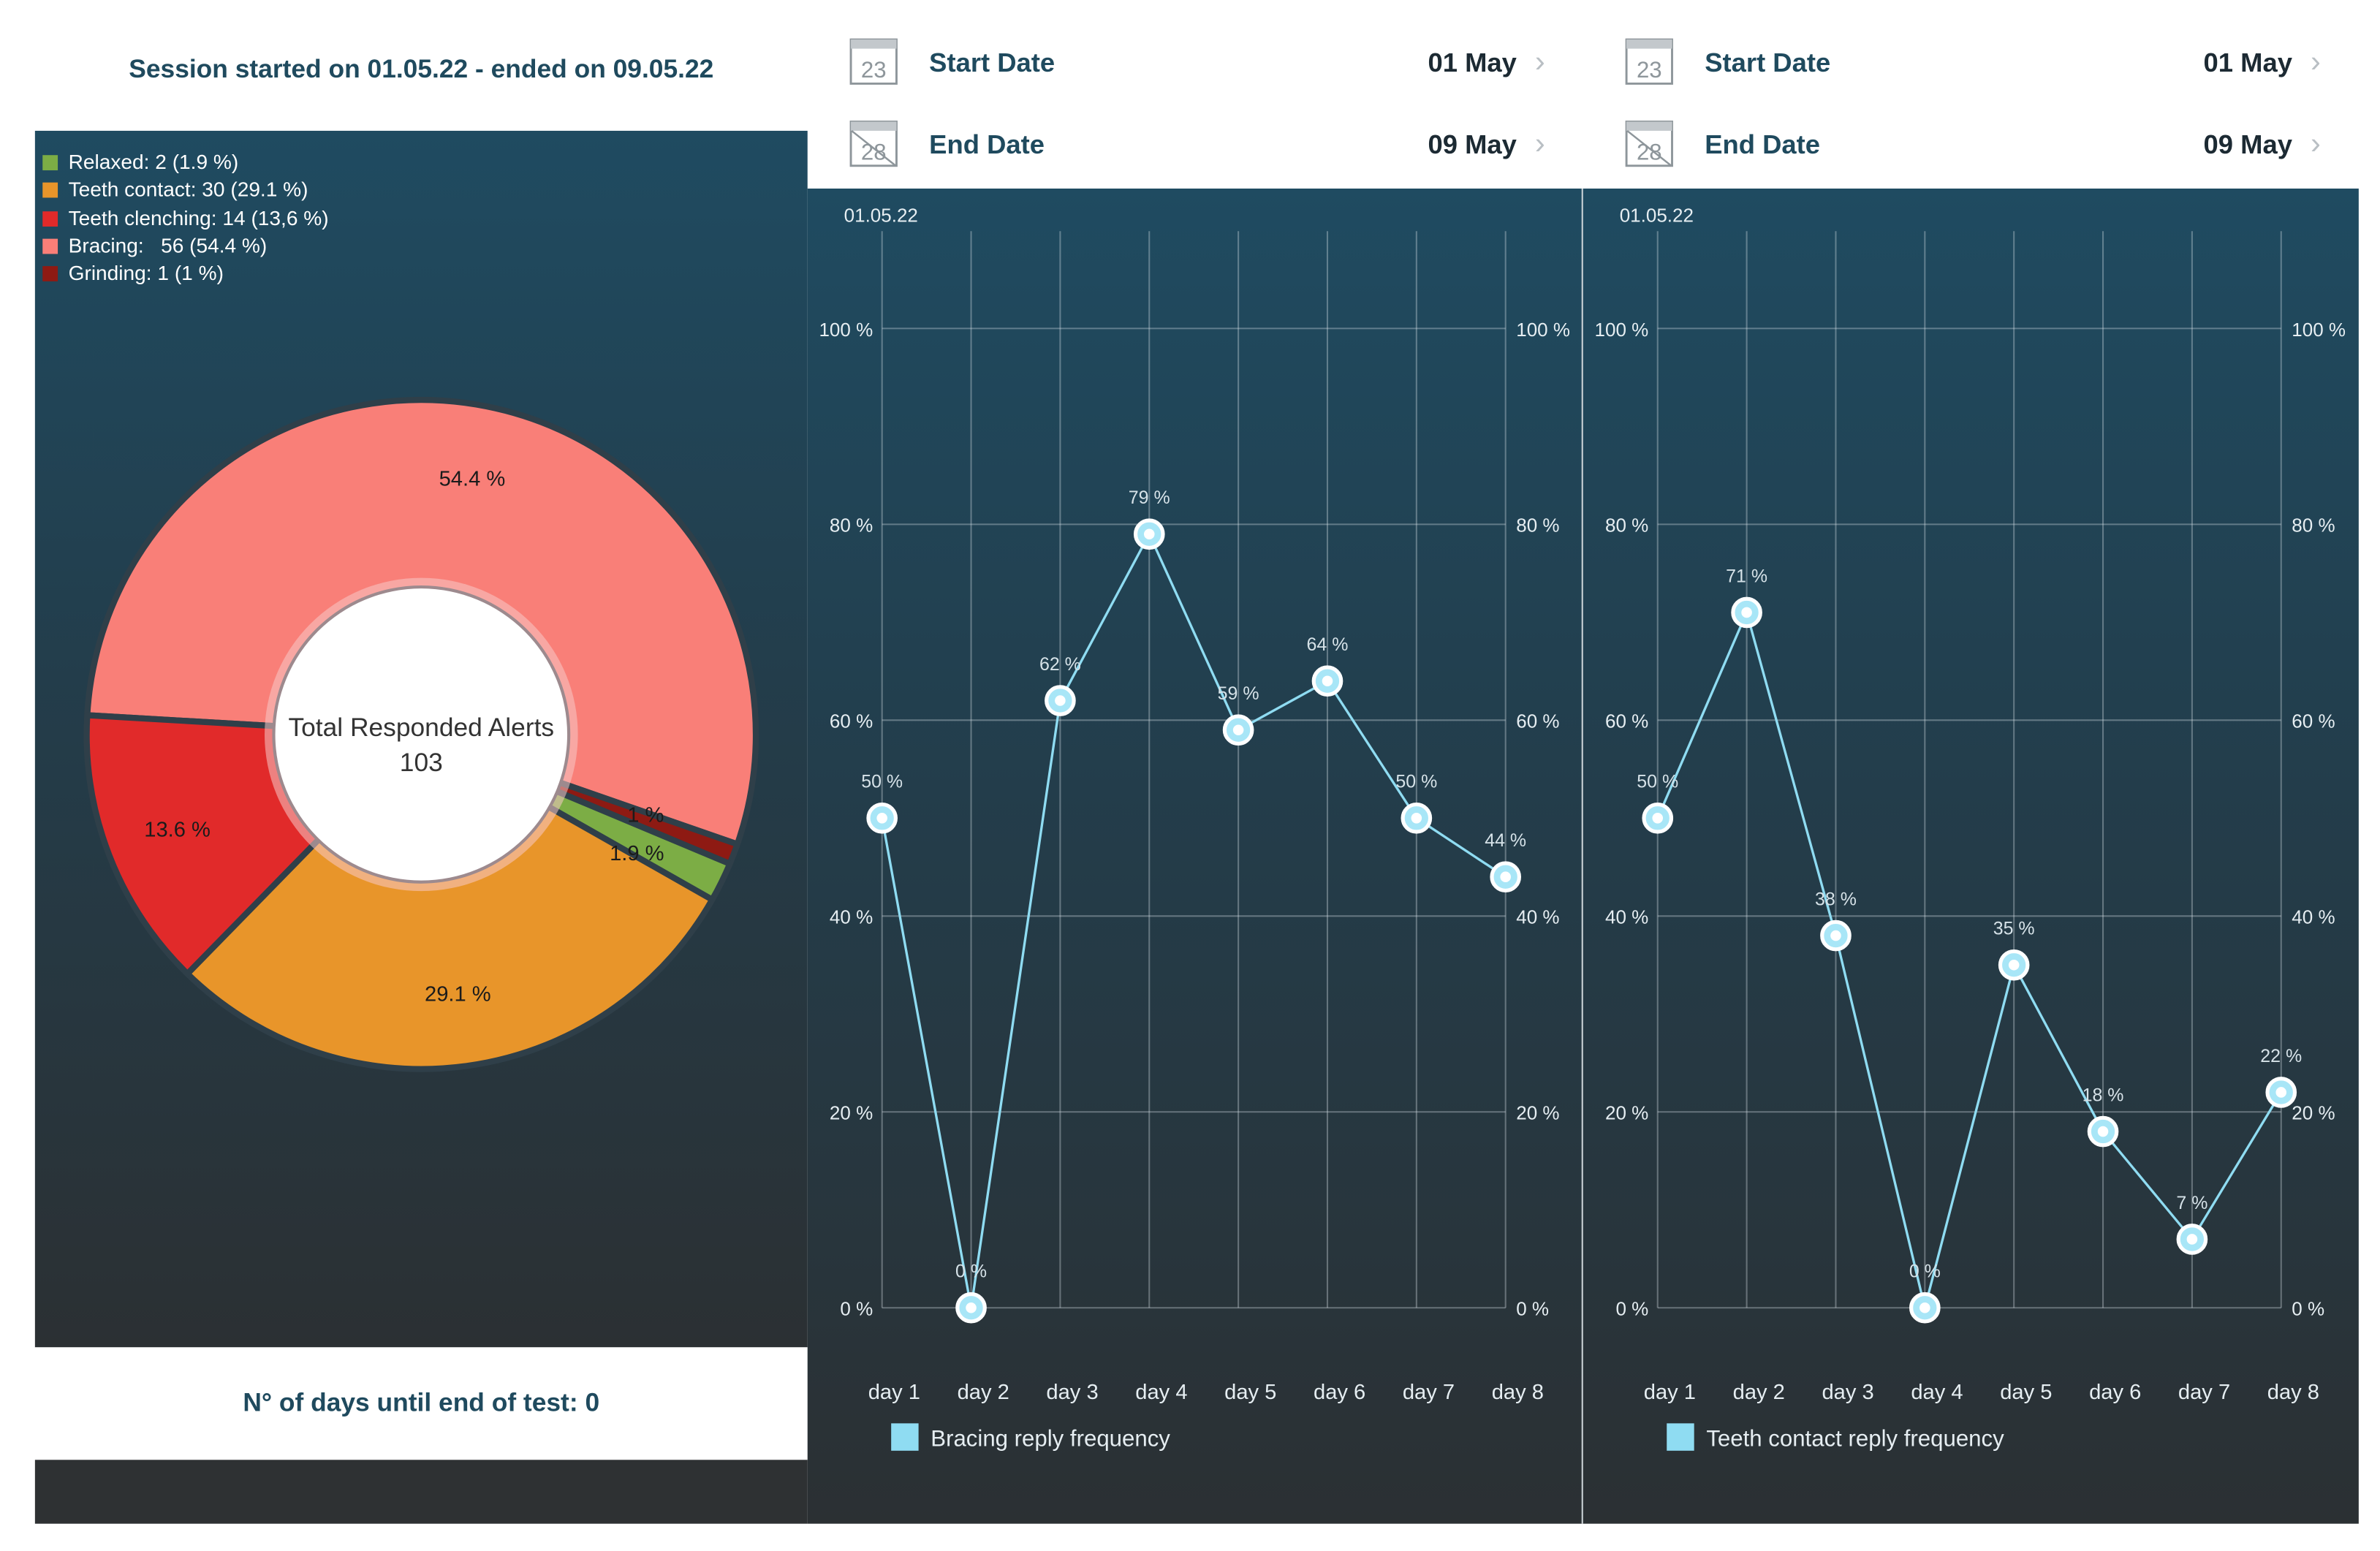 This screenshot has width=2380, height=1551. What do you see at coordinates (881, 216) in the screenshot?
I see `chart-date-label: 01.05.22` at bounding box center [881, 216].